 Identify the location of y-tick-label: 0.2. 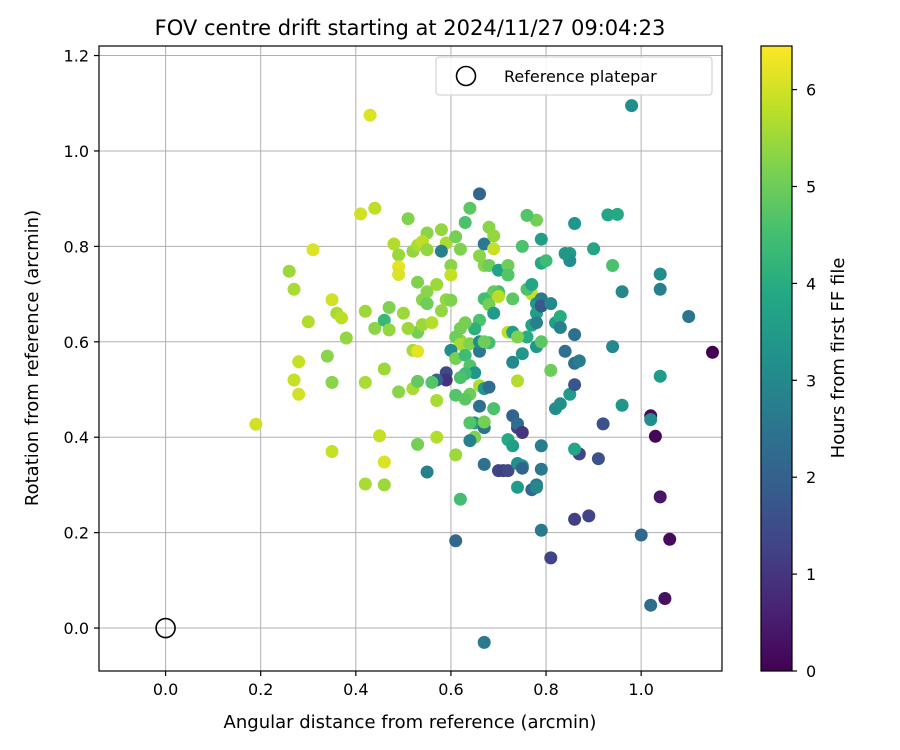
(76, 533).